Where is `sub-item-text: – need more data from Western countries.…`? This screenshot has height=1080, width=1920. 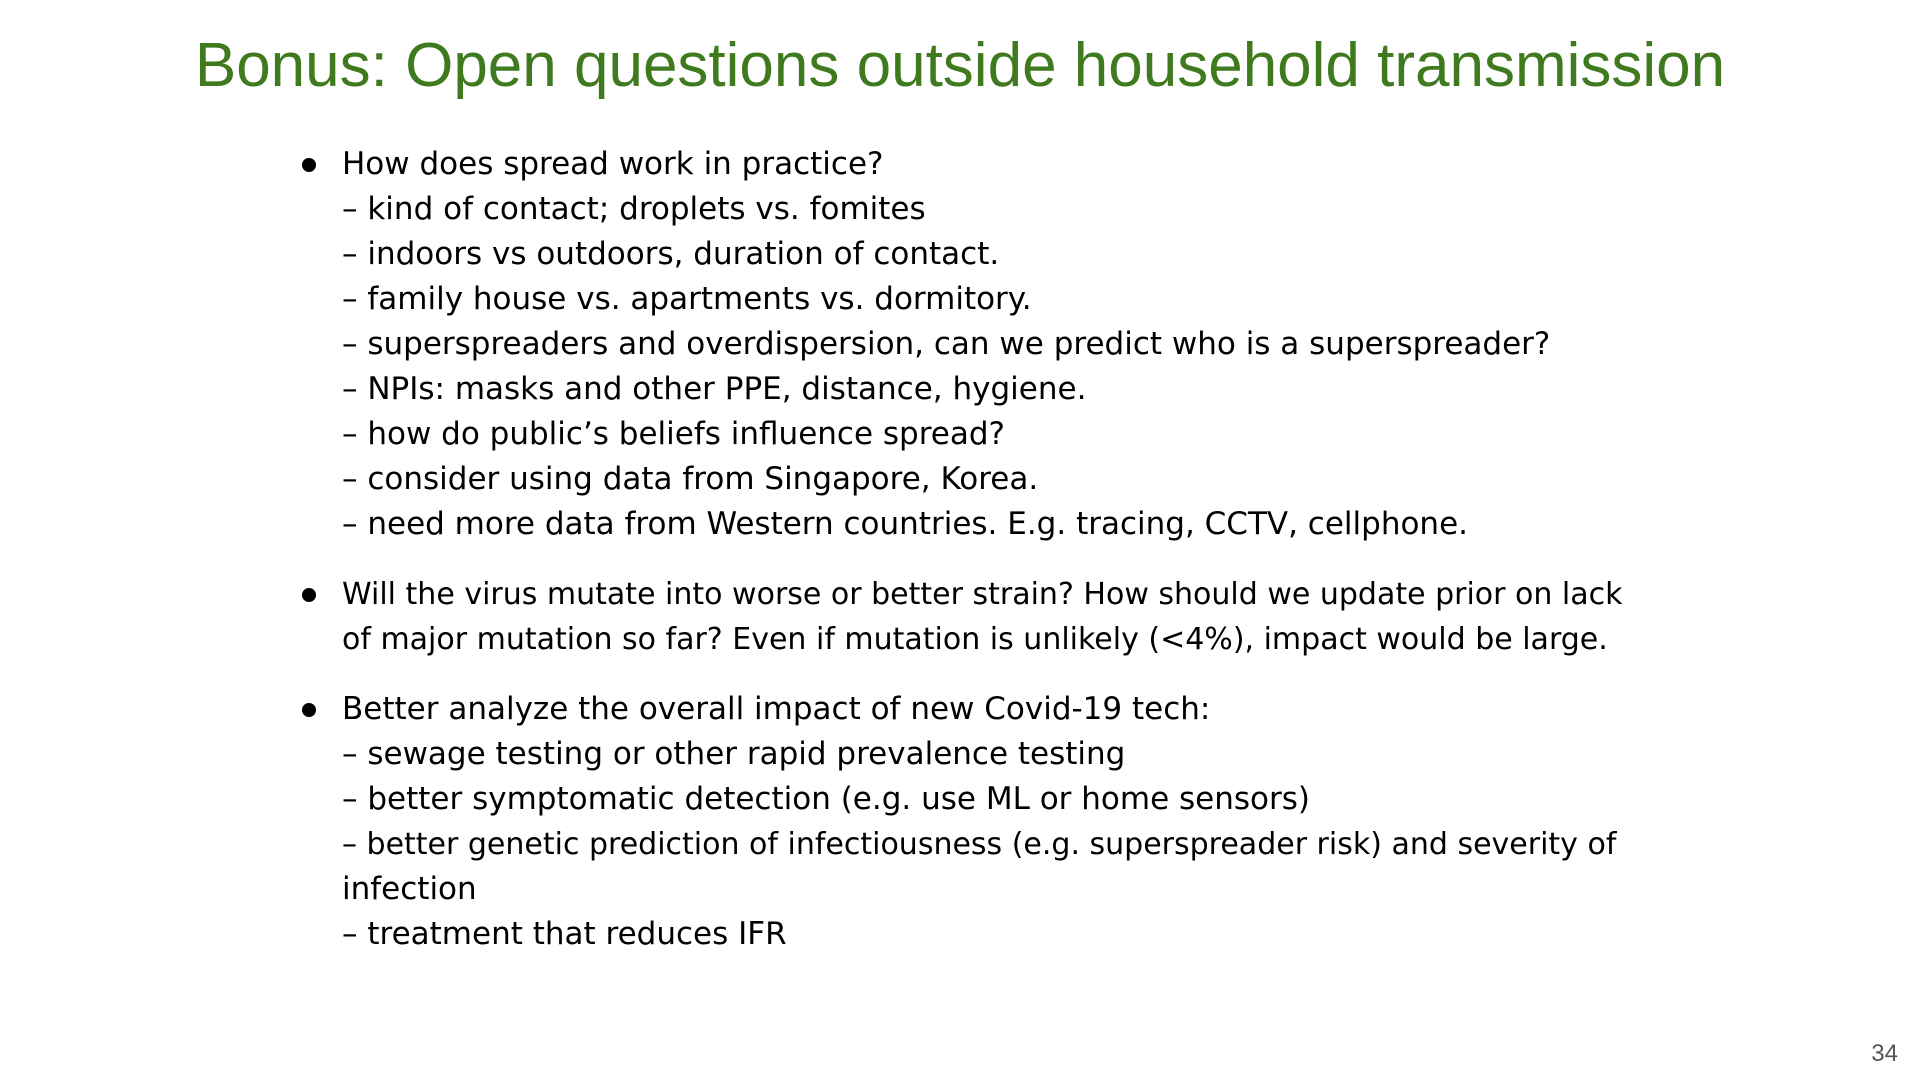
sub-item-text: – need more data from Western countries.… is located at coordinates (905, 524).